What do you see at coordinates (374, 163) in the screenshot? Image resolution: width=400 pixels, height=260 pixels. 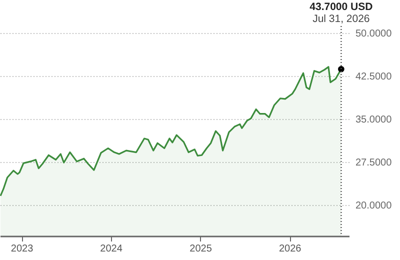 I see `y-tick-label: 27.5000` at bounding box center [374, 163].